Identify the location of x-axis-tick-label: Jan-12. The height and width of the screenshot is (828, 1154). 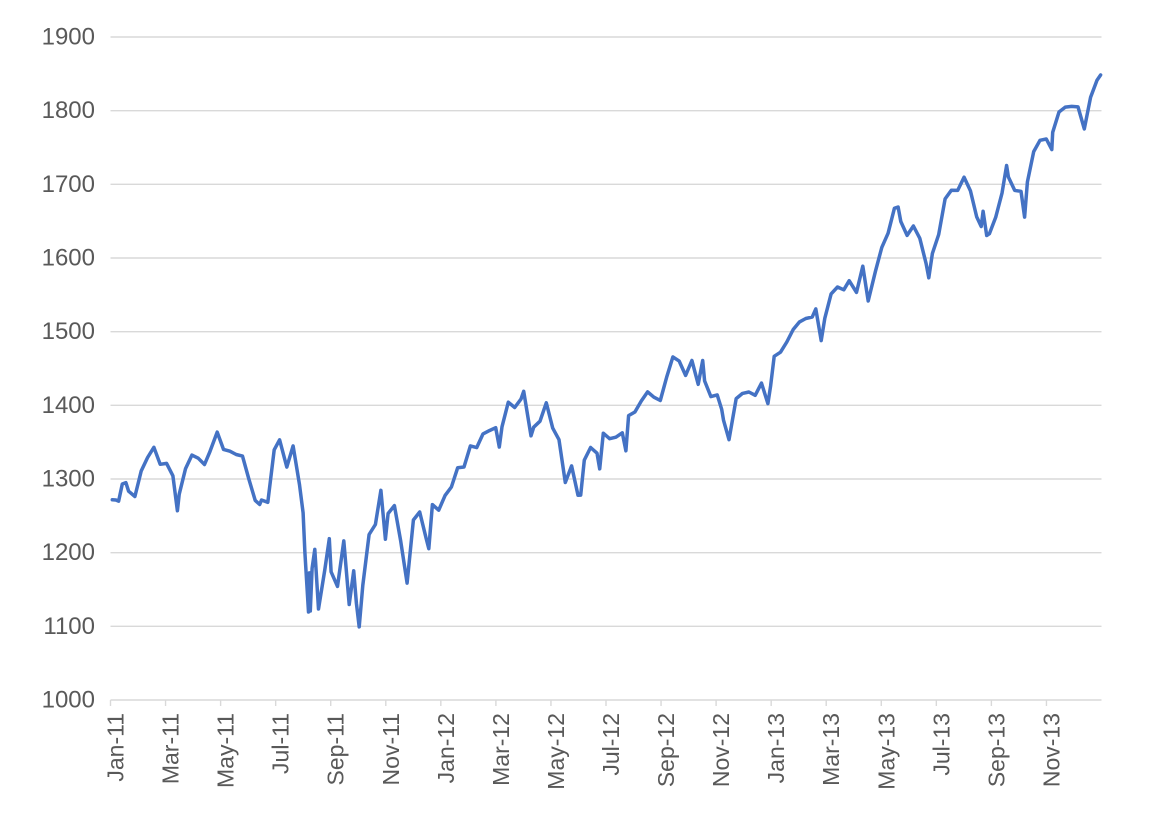
(446, 748).